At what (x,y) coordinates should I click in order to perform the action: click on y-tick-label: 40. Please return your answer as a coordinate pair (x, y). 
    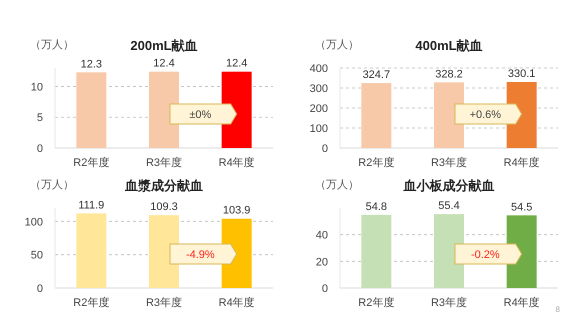
    Looking at the image, I should click on (322, 236).